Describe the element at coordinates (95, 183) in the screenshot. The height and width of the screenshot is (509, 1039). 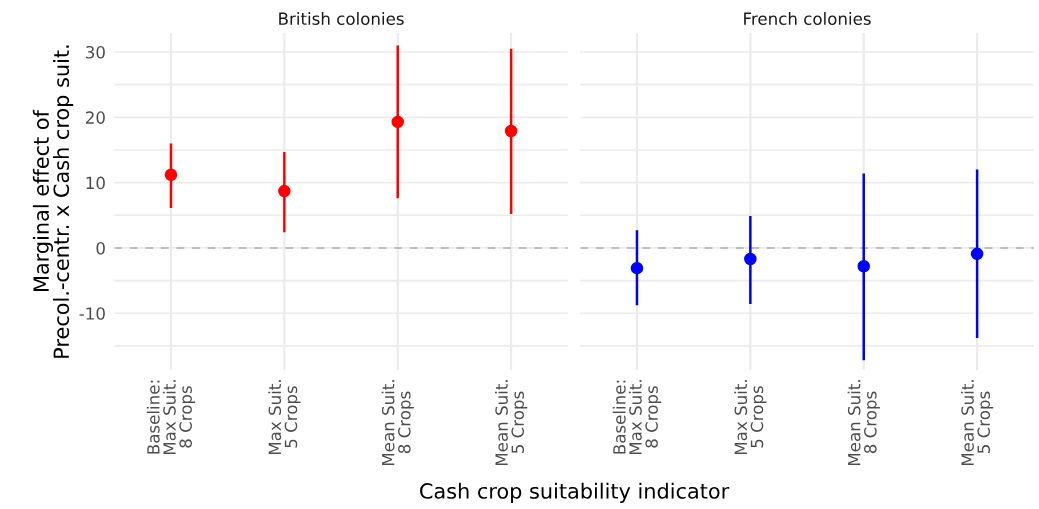
I see `y-tick-label: 10` at that location.